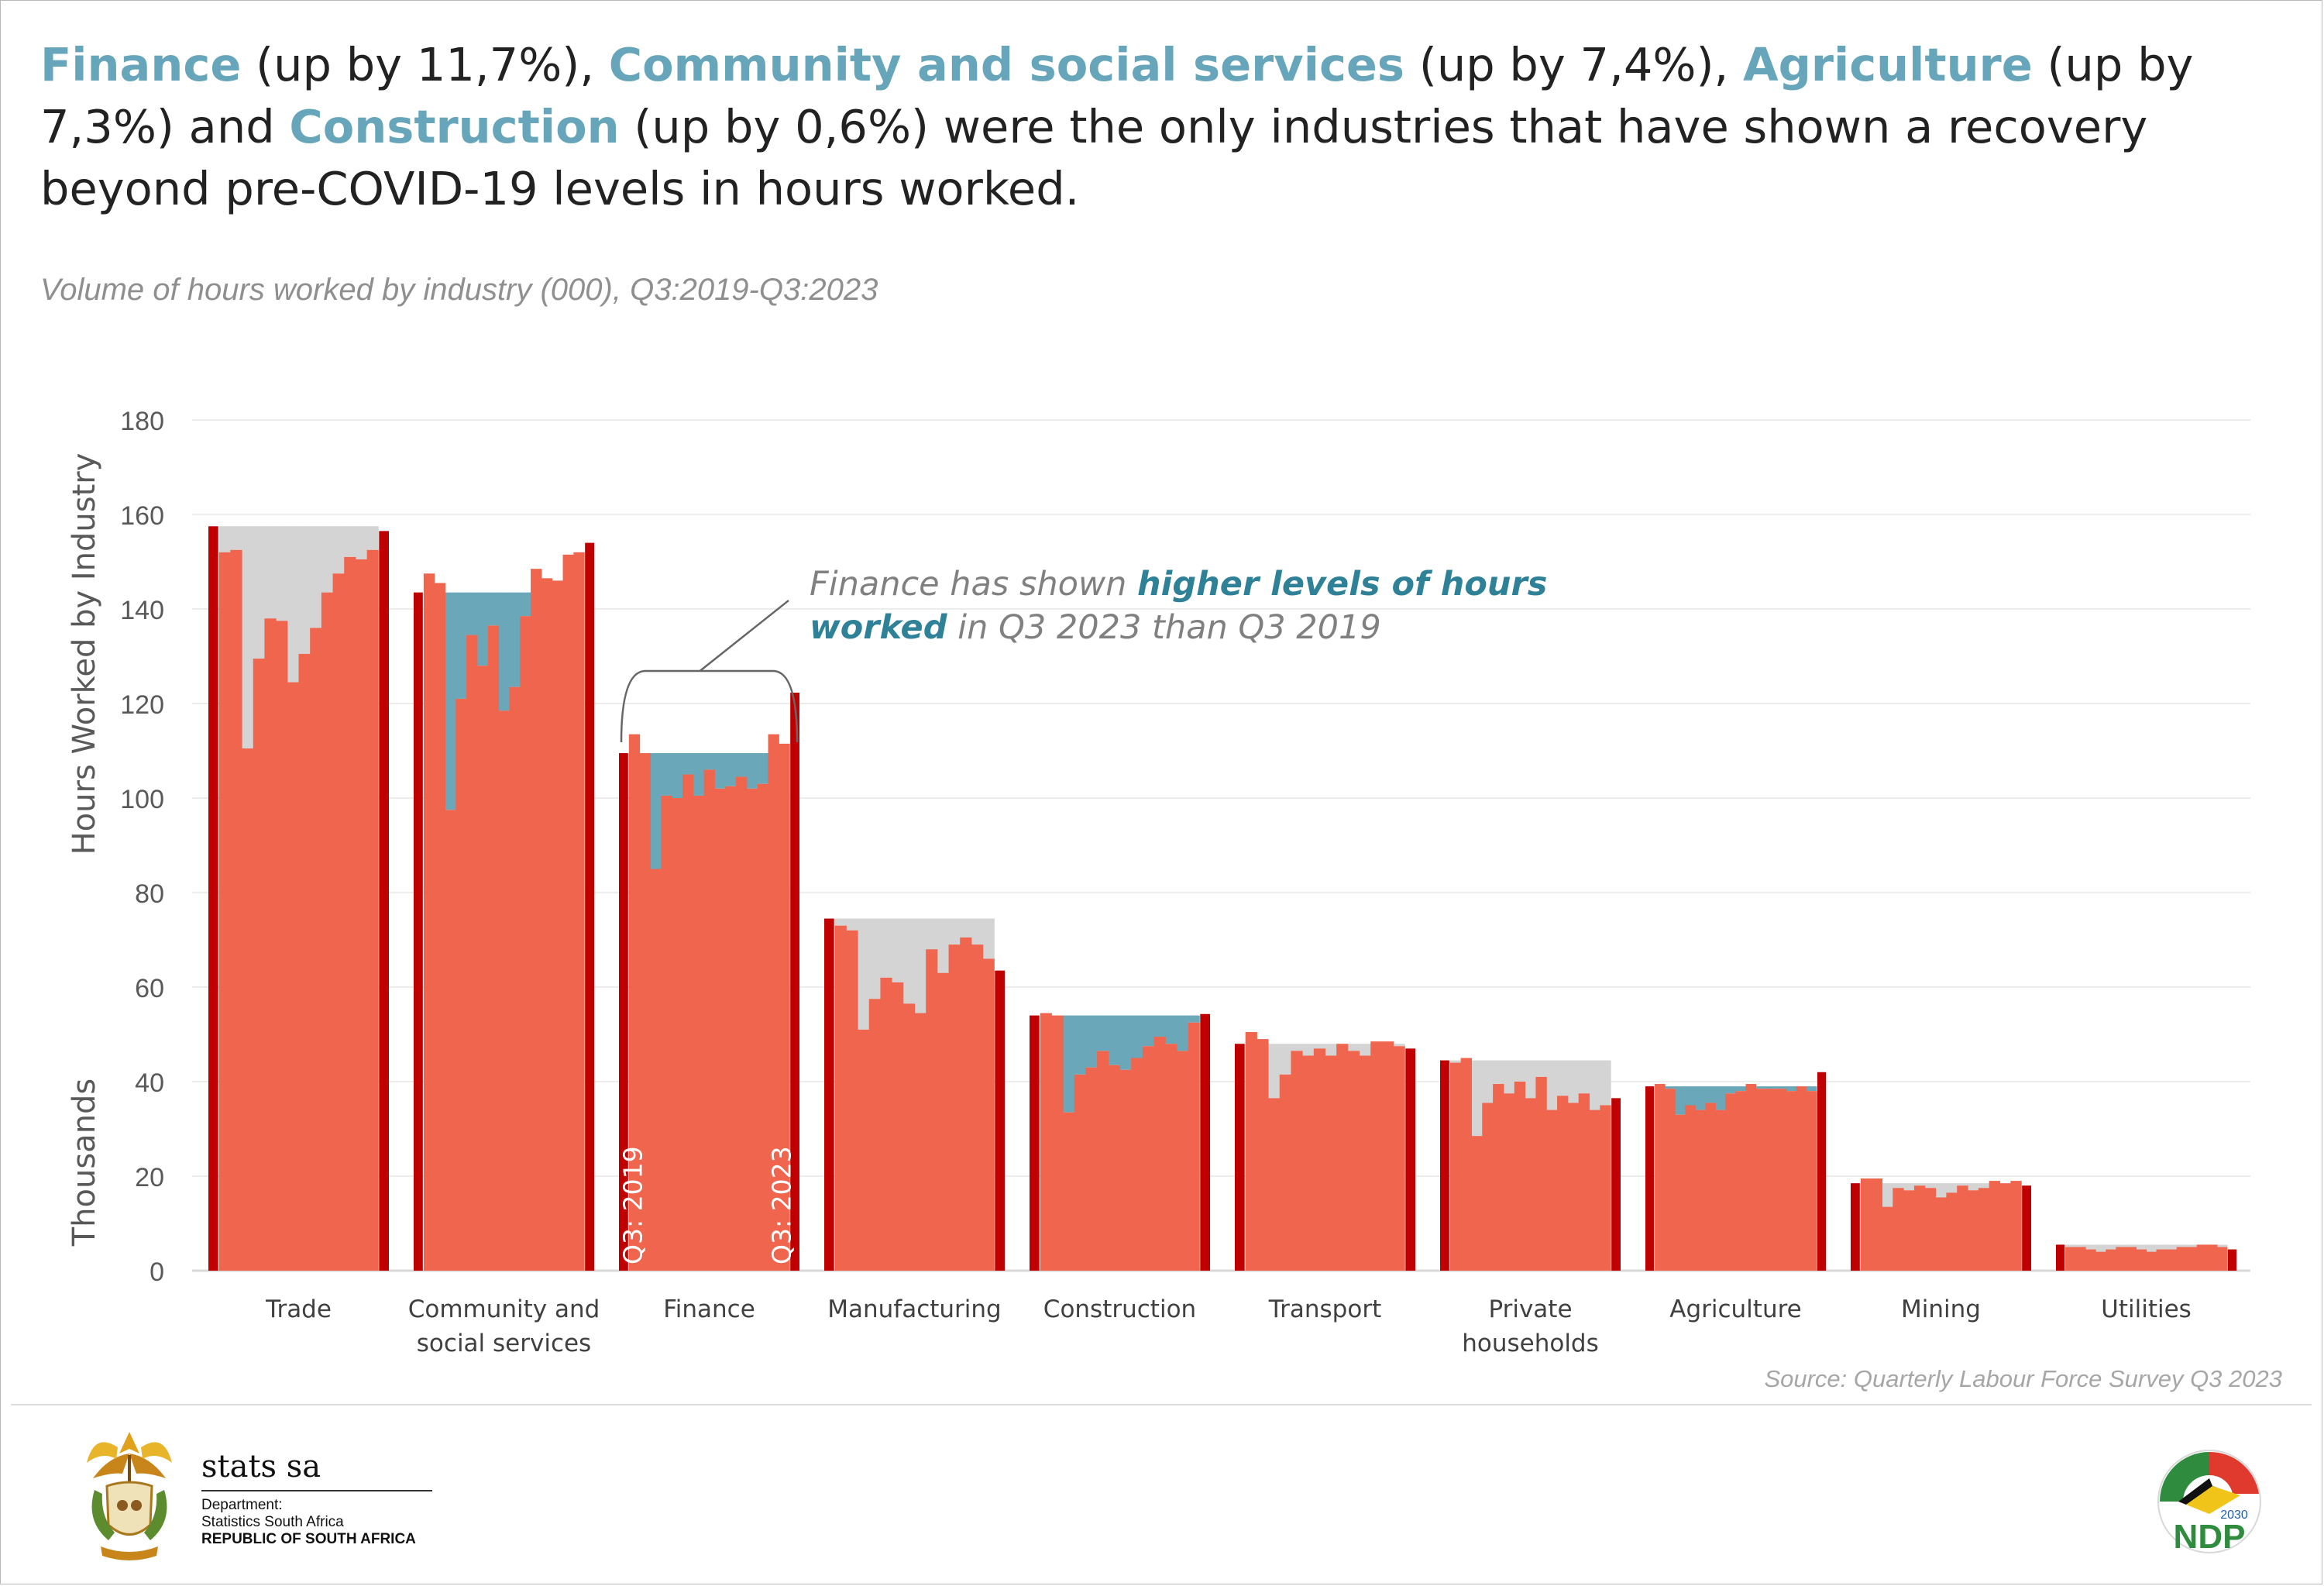  I want to click on coat-of-arms-icon, so click(129, 1496).